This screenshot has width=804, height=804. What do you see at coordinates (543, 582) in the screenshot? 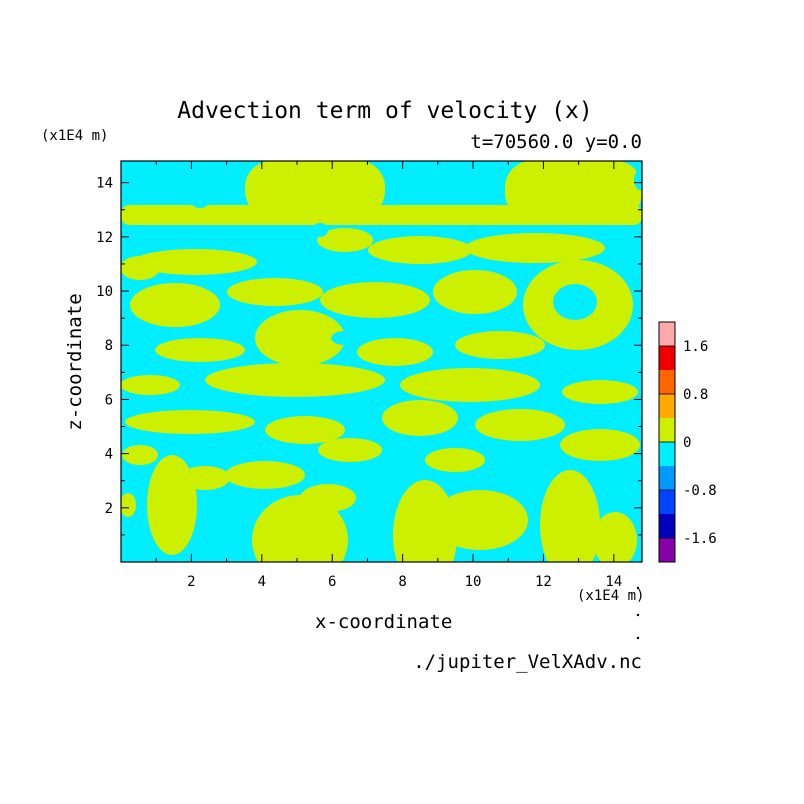
I see `x-tick-label: 12` at bounding box center [543, 582].